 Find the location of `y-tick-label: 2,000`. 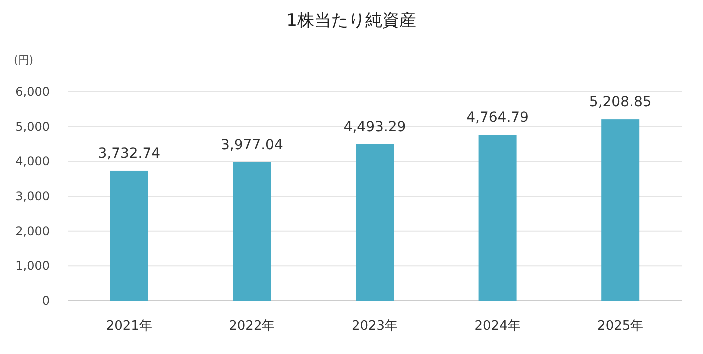

y-tick-label: 2,000 is located at coordinates (33, 231).